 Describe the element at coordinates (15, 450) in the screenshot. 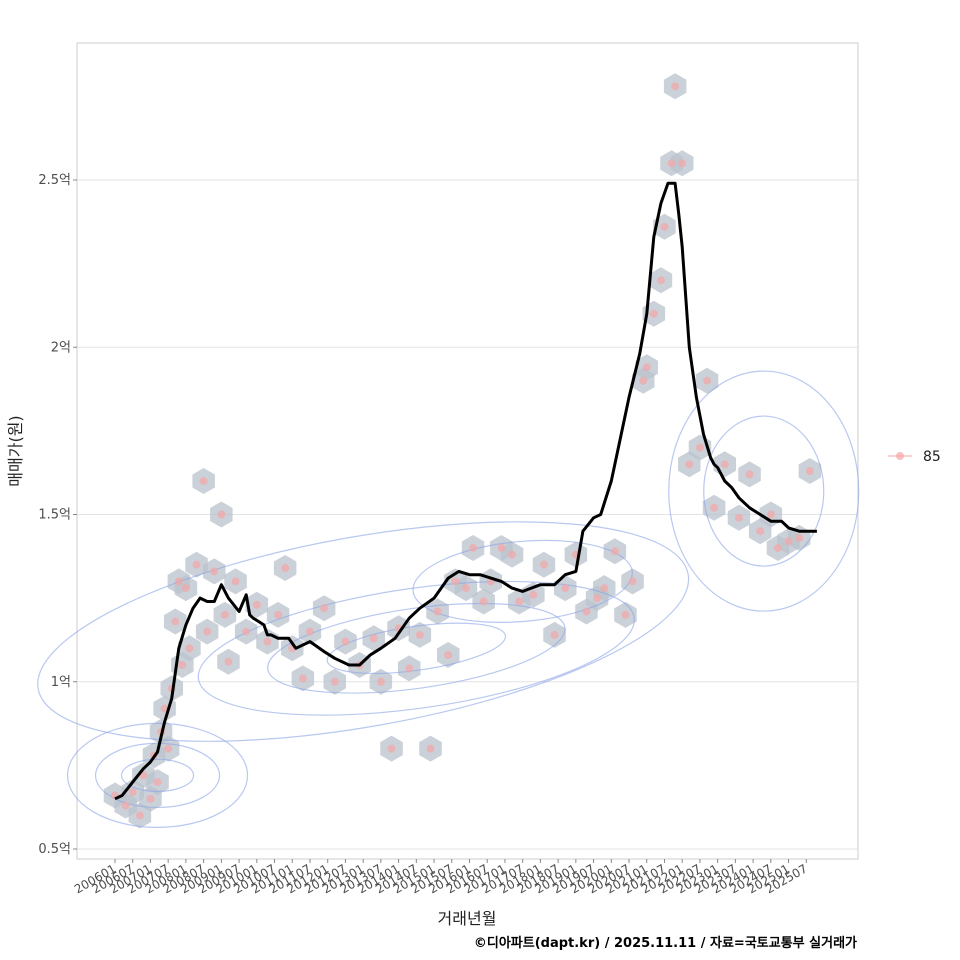

I see `y-axis-title: 매매가(원)` at that location.